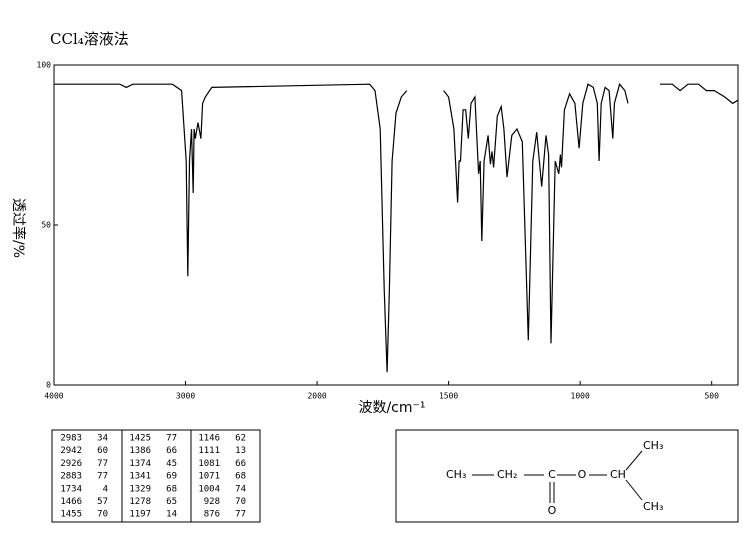 The image size is (748, 539). What do you see at coordinates (140, 502) in the screenshot?
I see `peak-wavenumber: 1278` at bounding box center [140, 502].